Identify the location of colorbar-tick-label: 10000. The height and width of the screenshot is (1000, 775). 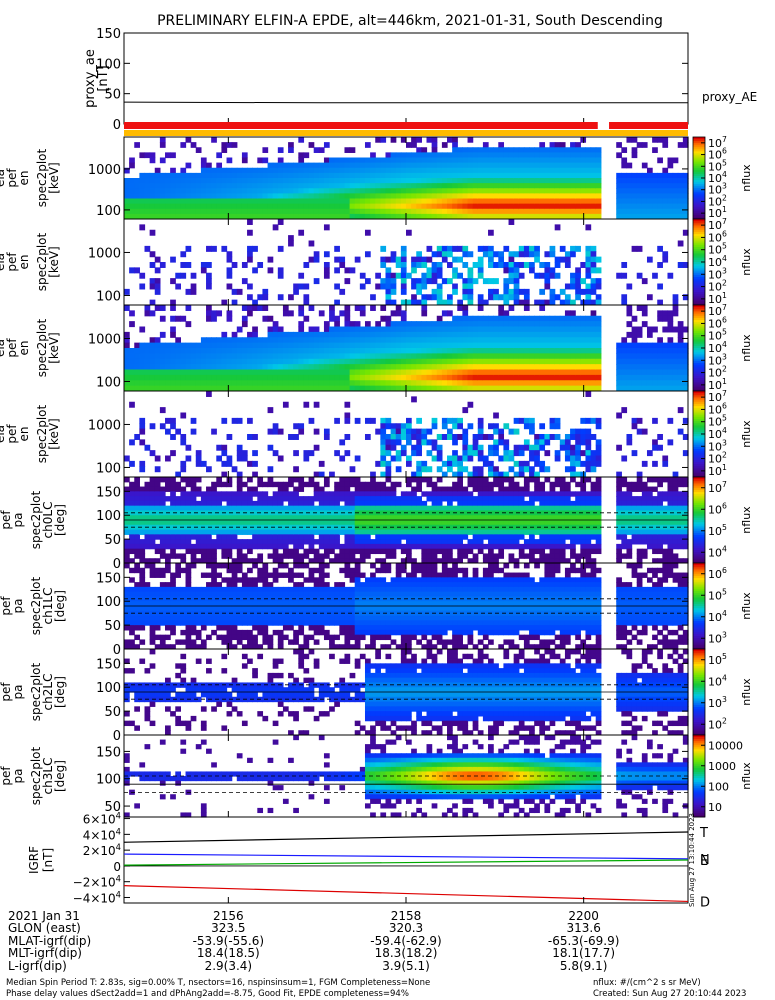
(725, 745).